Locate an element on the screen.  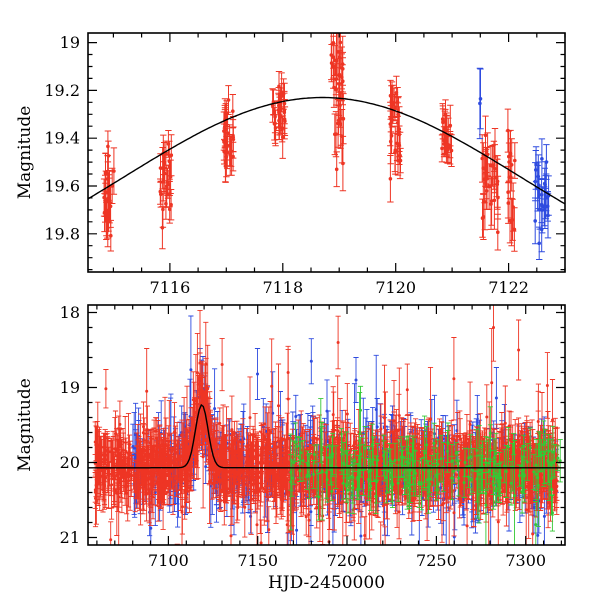
x-tick-label: 7120 is located at coordinates (395, 287).